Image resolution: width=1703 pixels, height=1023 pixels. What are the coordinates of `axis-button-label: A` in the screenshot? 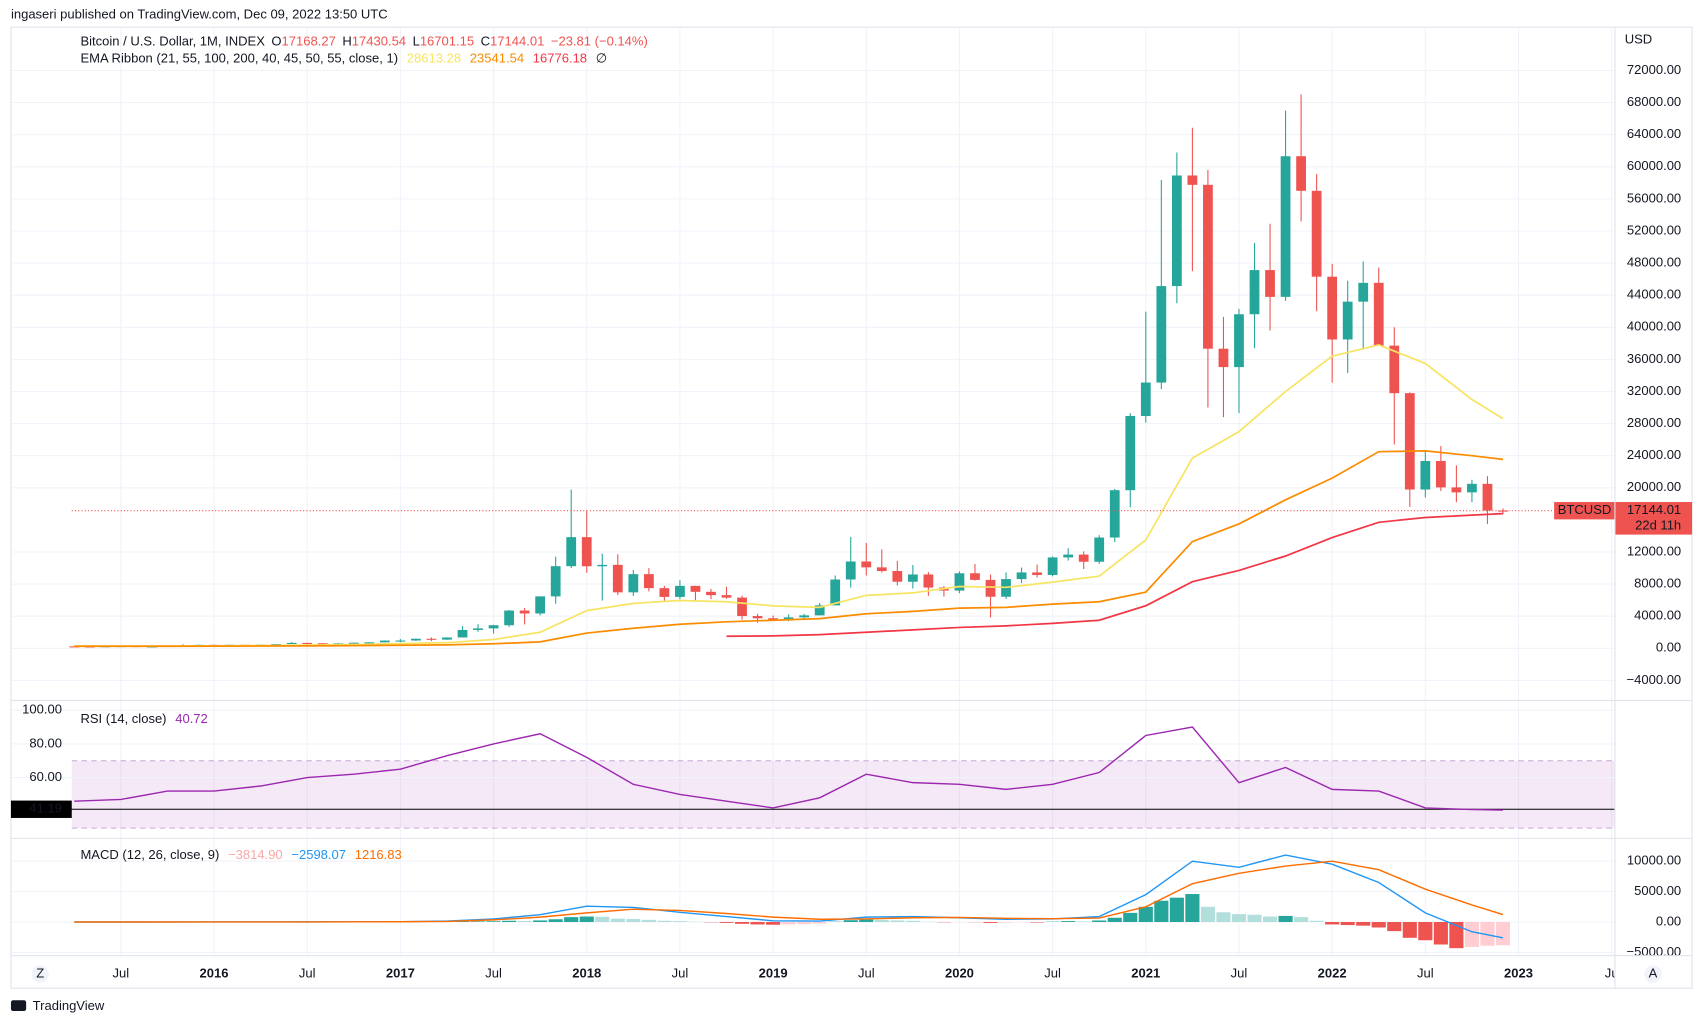 It's located at (1653, 973).